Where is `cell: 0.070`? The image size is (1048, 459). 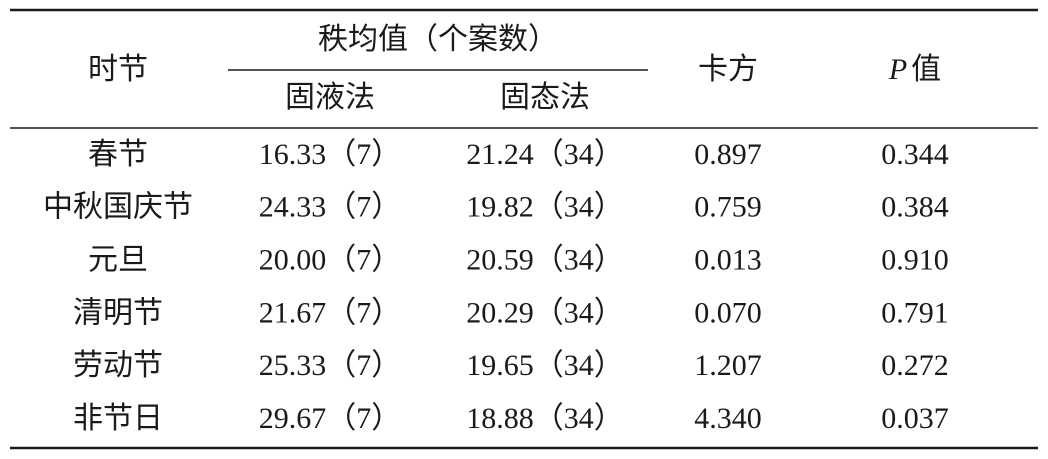
cell: 0.070 is located at coordinates (728, 312).